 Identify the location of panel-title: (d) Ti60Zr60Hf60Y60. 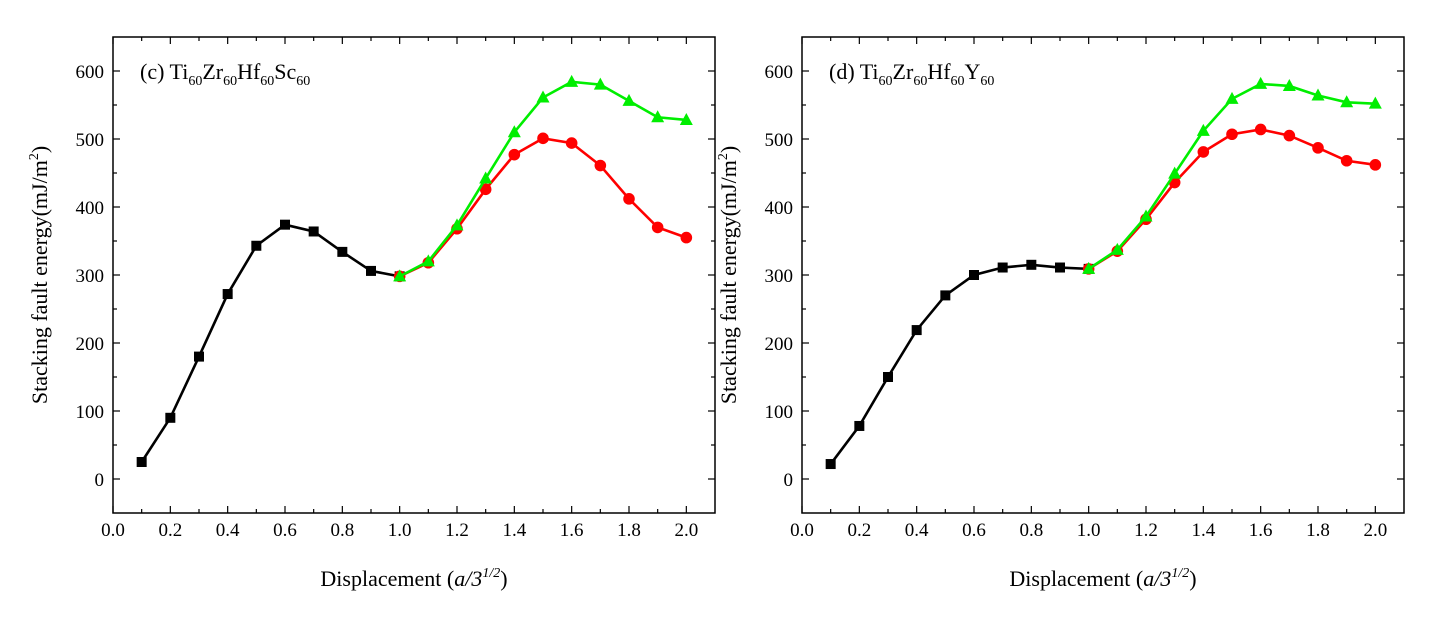
(911, 74).